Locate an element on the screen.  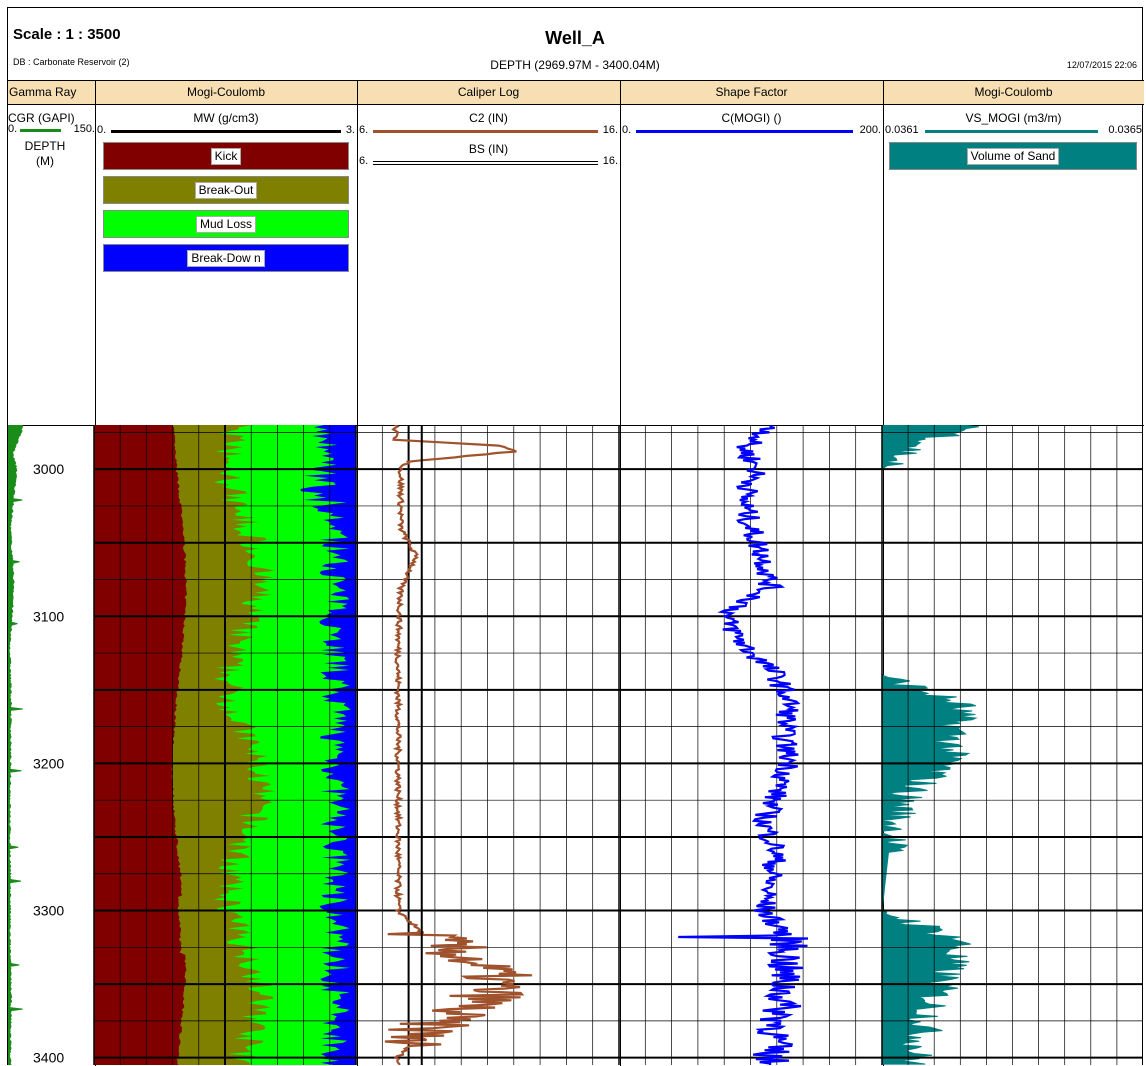
vs-scale: 0.0361 0.0365 is located at coordinates (1013, 130).